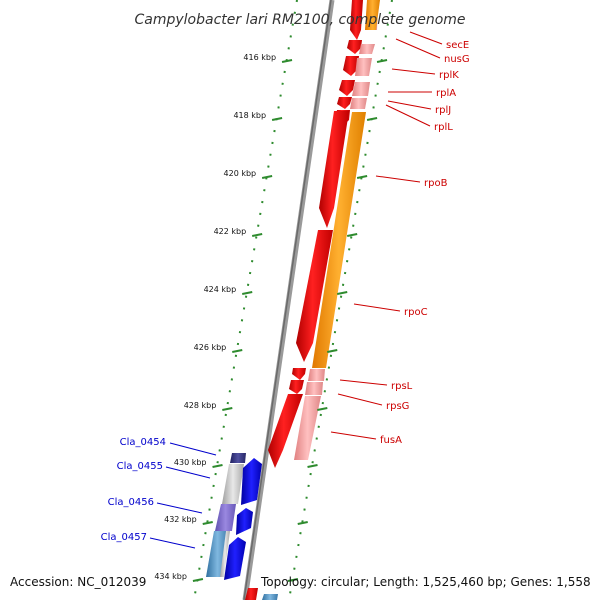  I want to click on gene-label-rplA: rplA, so click(446, 93).